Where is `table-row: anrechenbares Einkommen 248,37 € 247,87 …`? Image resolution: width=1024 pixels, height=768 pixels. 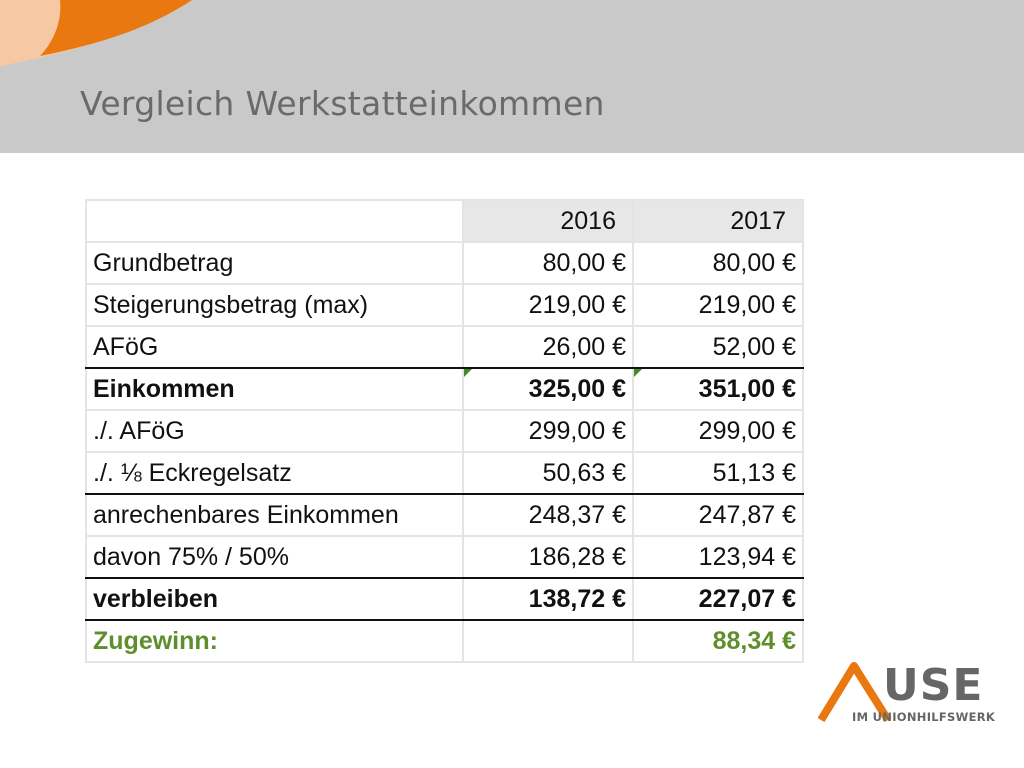
table-row: anrechenbares Einkommen 248,37 € 247,87 … is located at coordinates (444, 515).